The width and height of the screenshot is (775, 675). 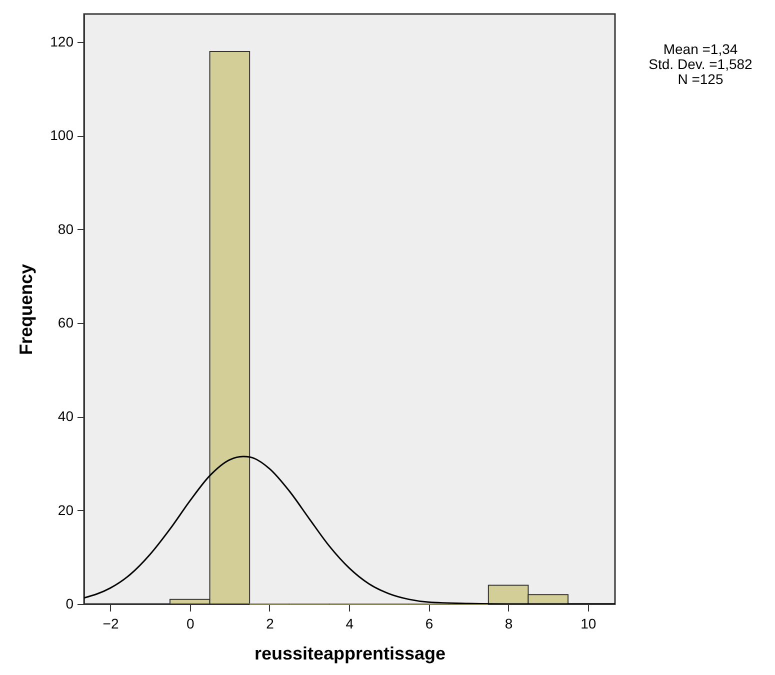 I want to click on x-axis-title: reussiteapprentissage, so click(x=350, y=654).